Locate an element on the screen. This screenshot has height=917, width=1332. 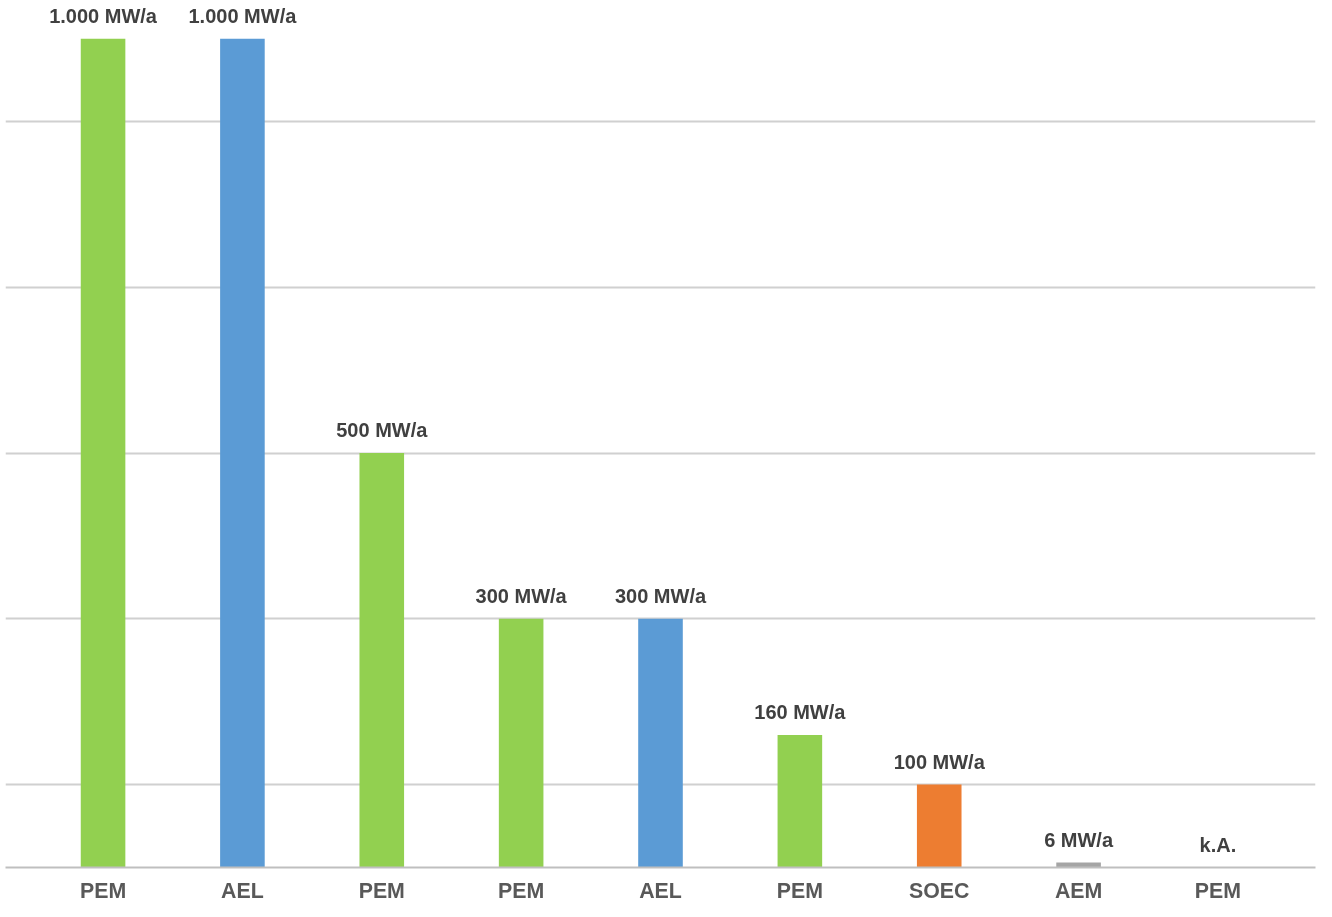
text: k.A. is located at coordinates (1218, 844).